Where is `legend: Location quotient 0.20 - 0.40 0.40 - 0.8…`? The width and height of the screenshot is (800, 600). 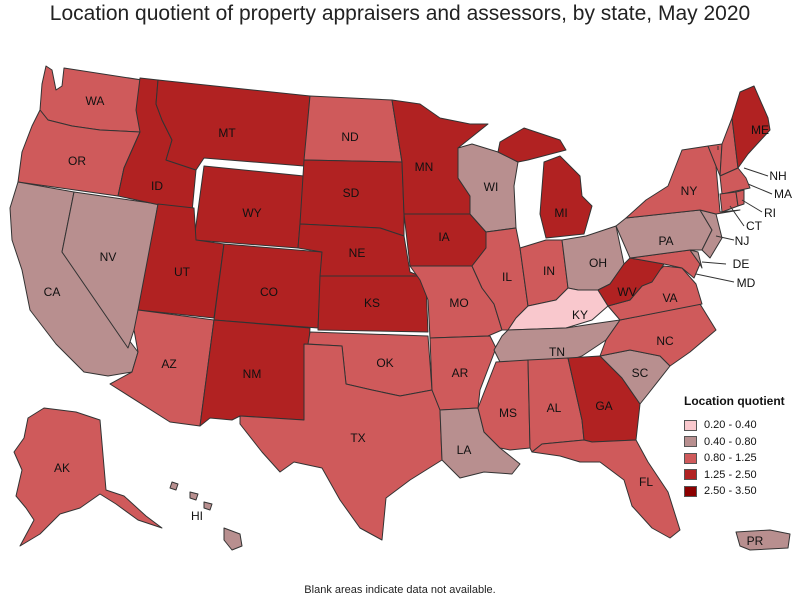
legend: Location quotient 0.20 - 0.40 0.40 - 0.8… is located at coordinates (734, 447).